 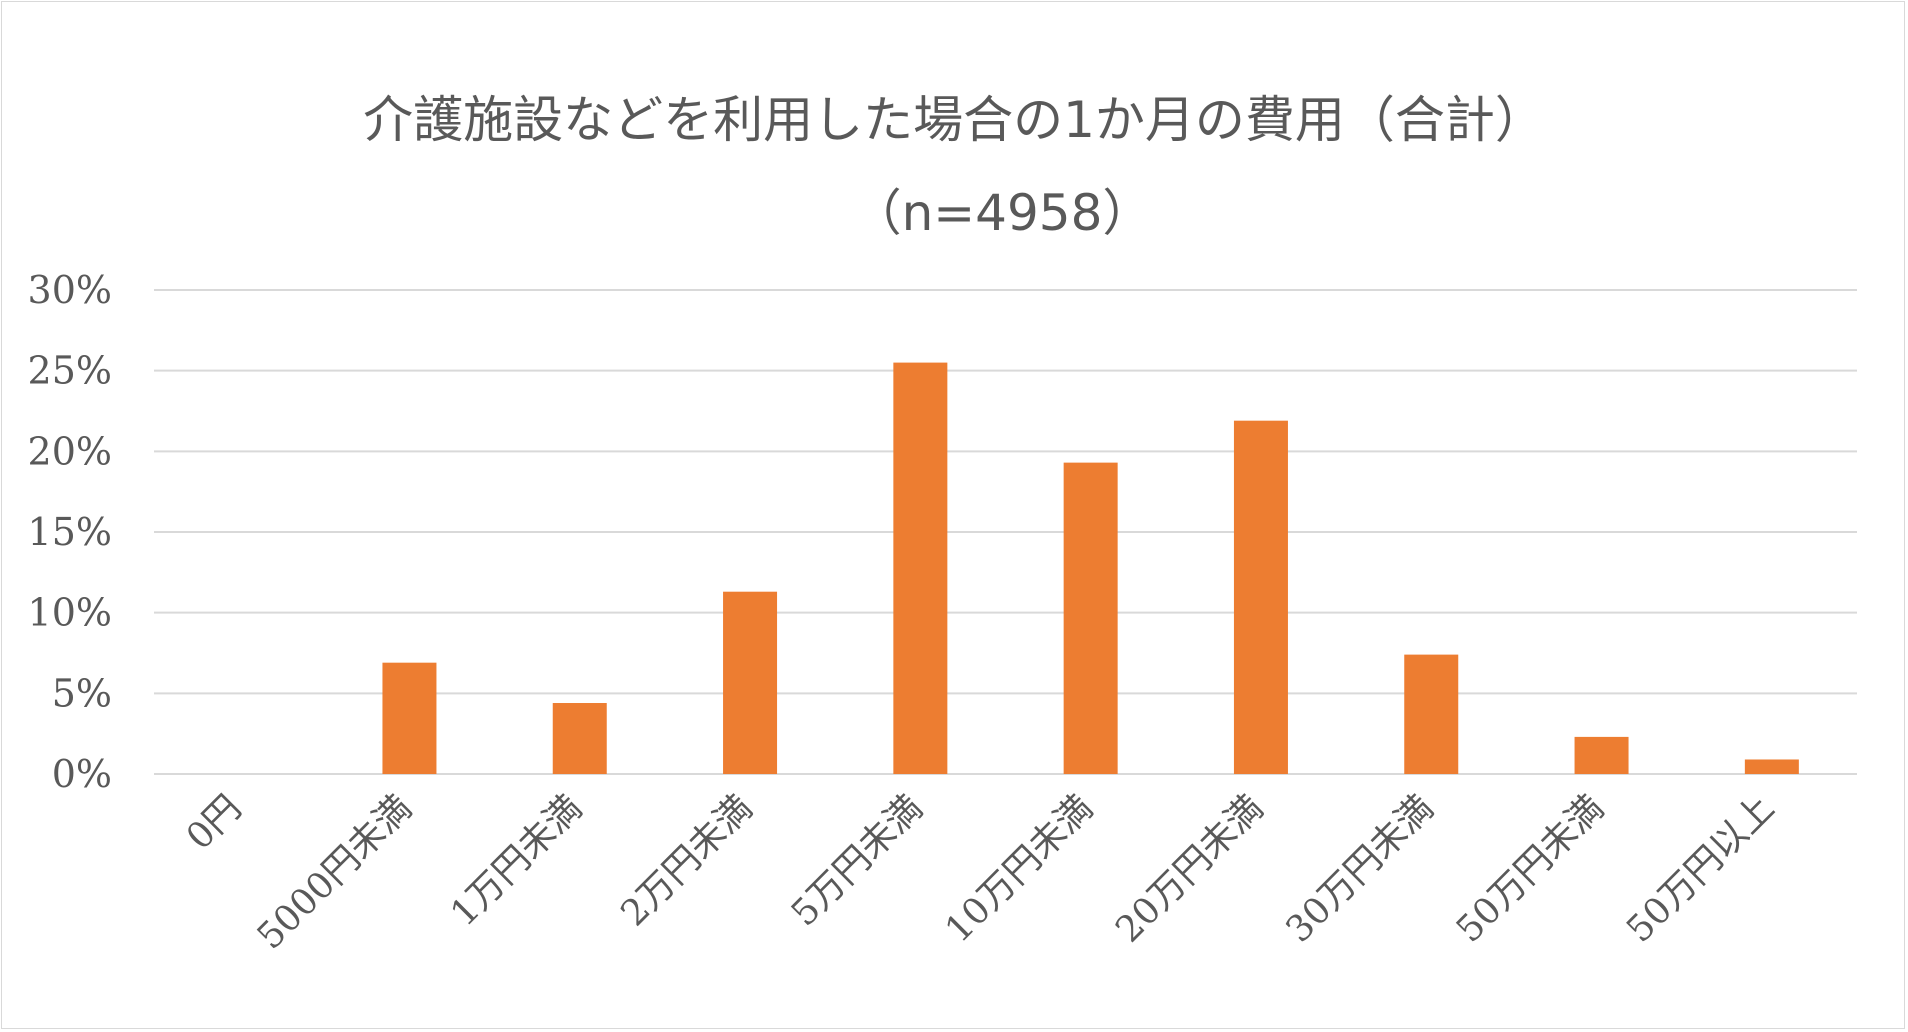 What do you see at coordinates (1019, 868) in the screenshot?
I see `x-tick-label: 10万円未満` at bounding box center [1019, 868].